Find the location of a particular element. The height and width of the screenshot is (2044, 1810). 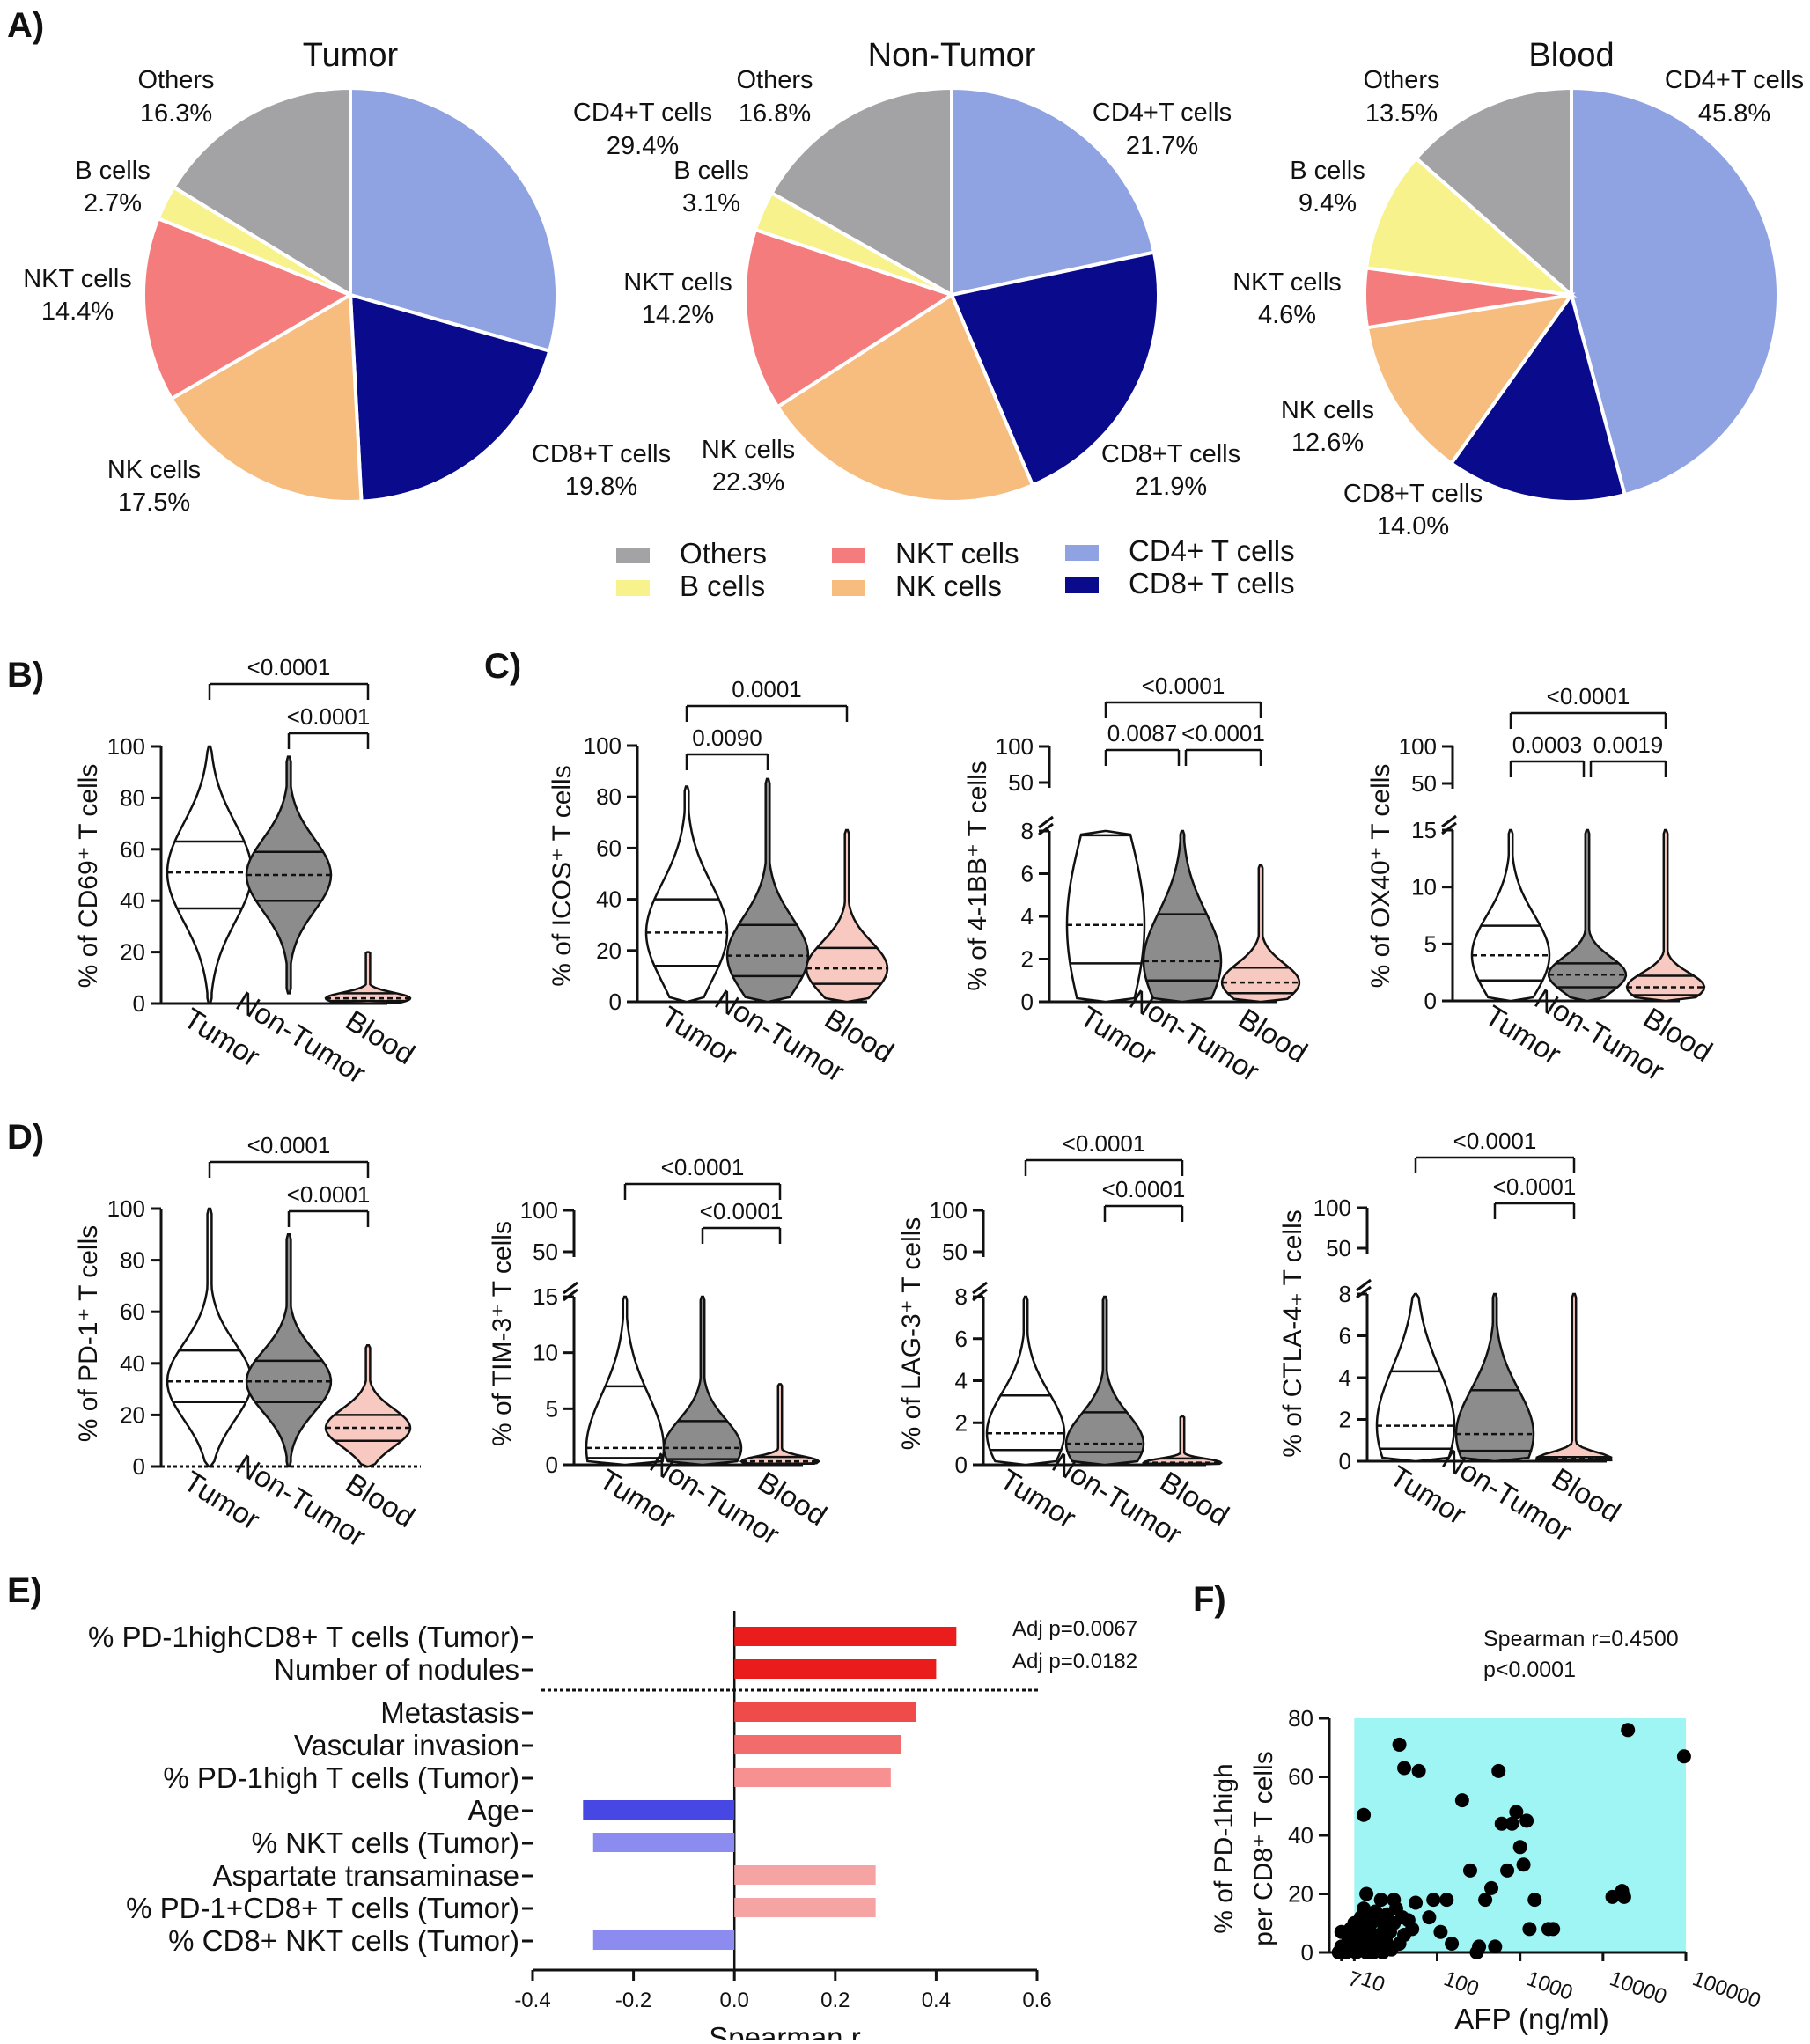

x-tick-label: 0.4 is located at coordinates (936, 2000).